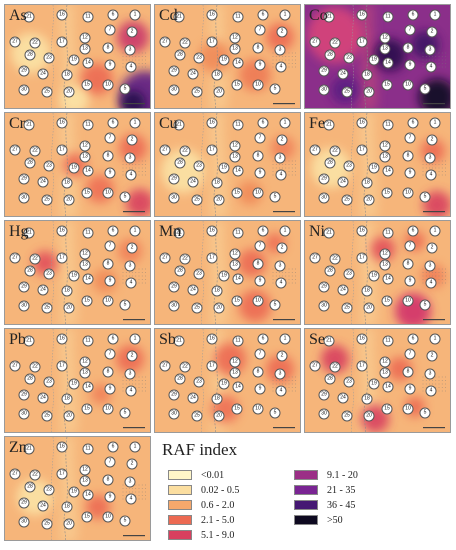 The image size is (456, 550). Describe the element at coordinates (110, 30) in the screenshot. I see `sampling-site-marker: 7` at that location.